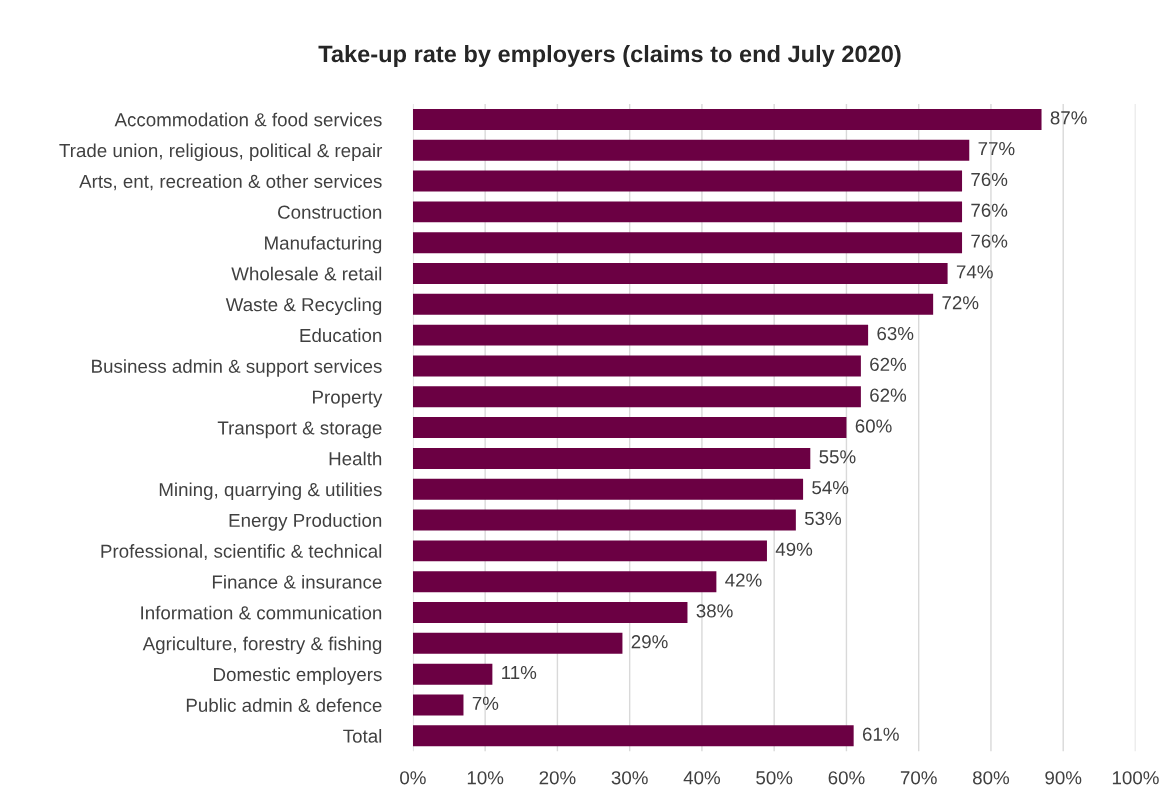 This screenshot has height=800, width=1173. I want to click on y-tick-label: Waste & Recycling, so click(303, 306).